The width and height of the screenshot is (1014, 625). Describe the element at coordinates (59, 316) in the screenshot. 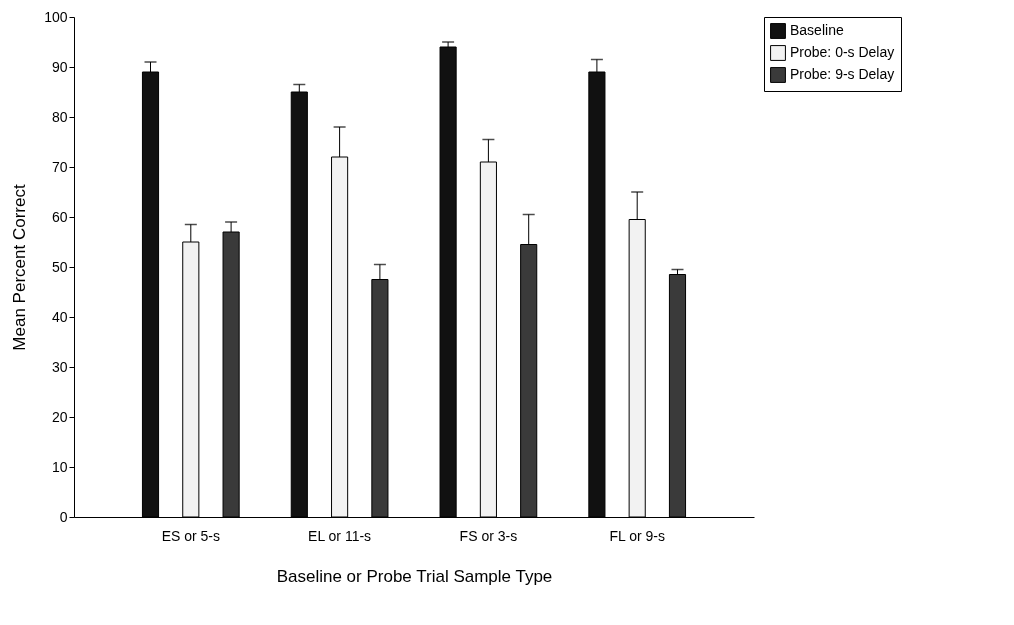

I see `y-tick-label: 40` at that location.